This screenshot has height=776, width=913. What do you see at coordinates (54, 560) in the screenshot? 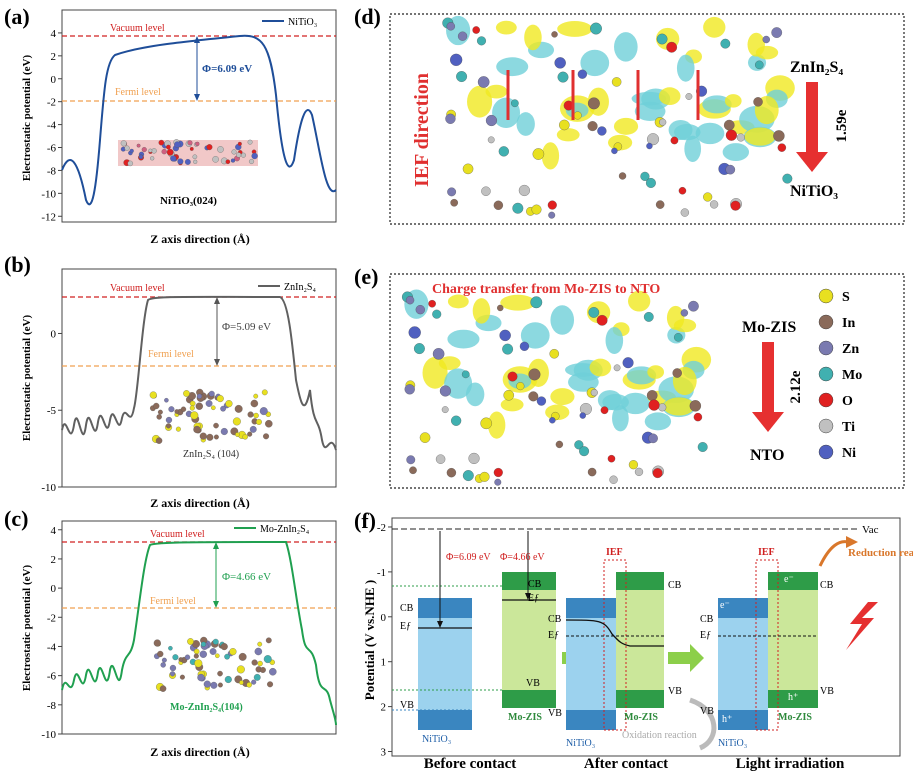
I see `panel-c-ytick-label: 2` at bounding box center [54, 560].